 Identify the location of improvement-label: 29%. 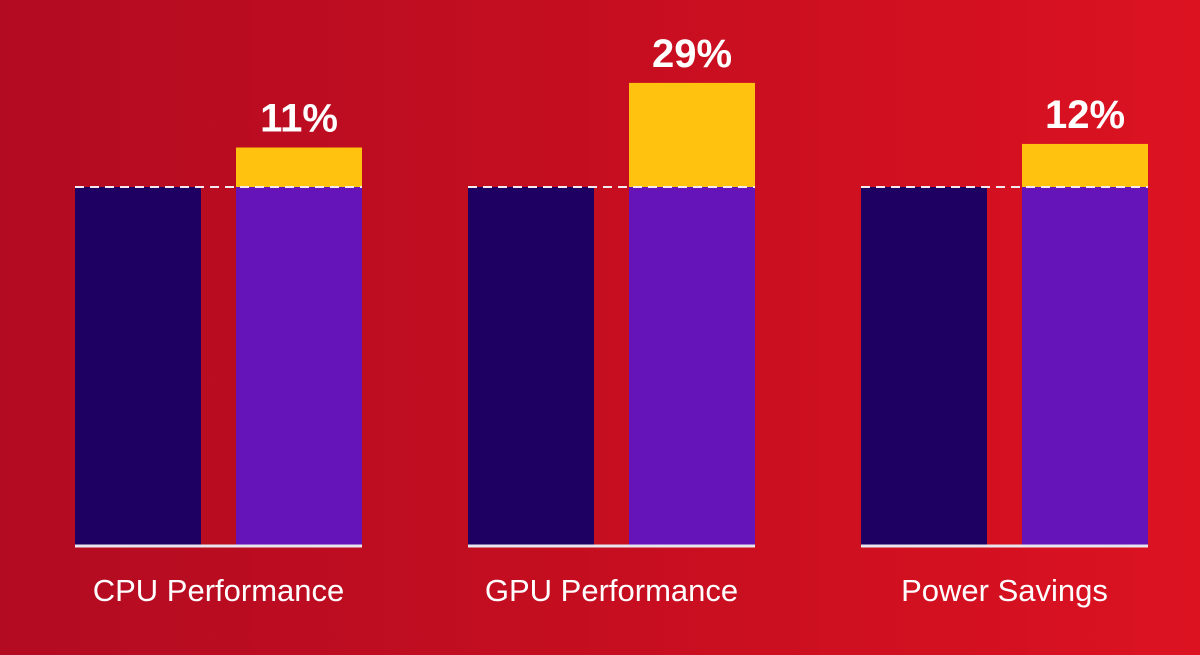
(692, 54).